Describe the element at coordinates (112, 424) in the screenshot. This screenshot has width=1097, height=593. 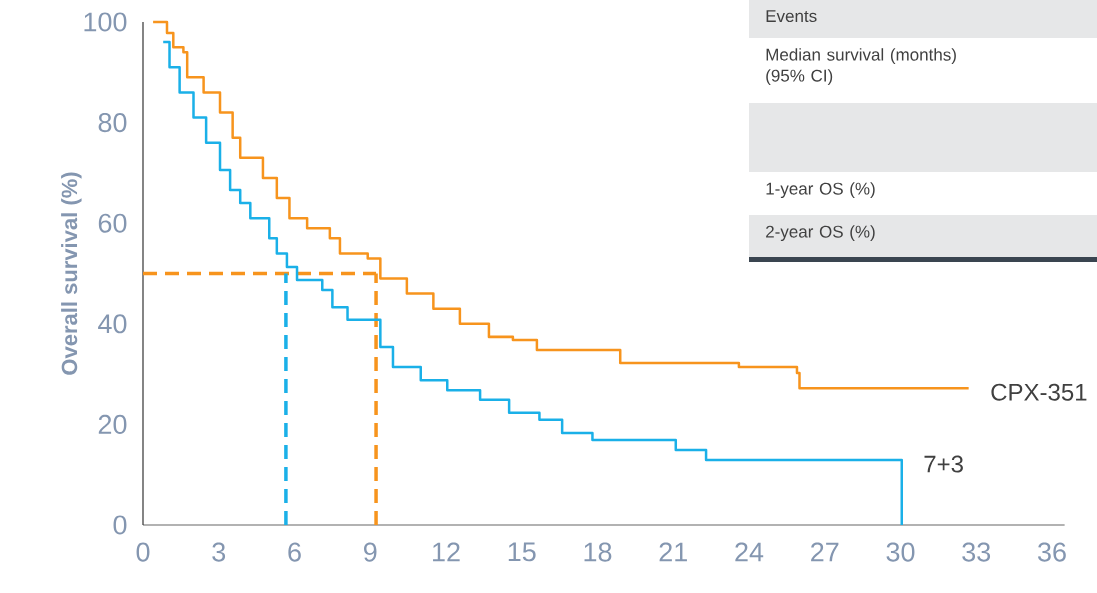
I see `y-tick-label: 20` at that location.